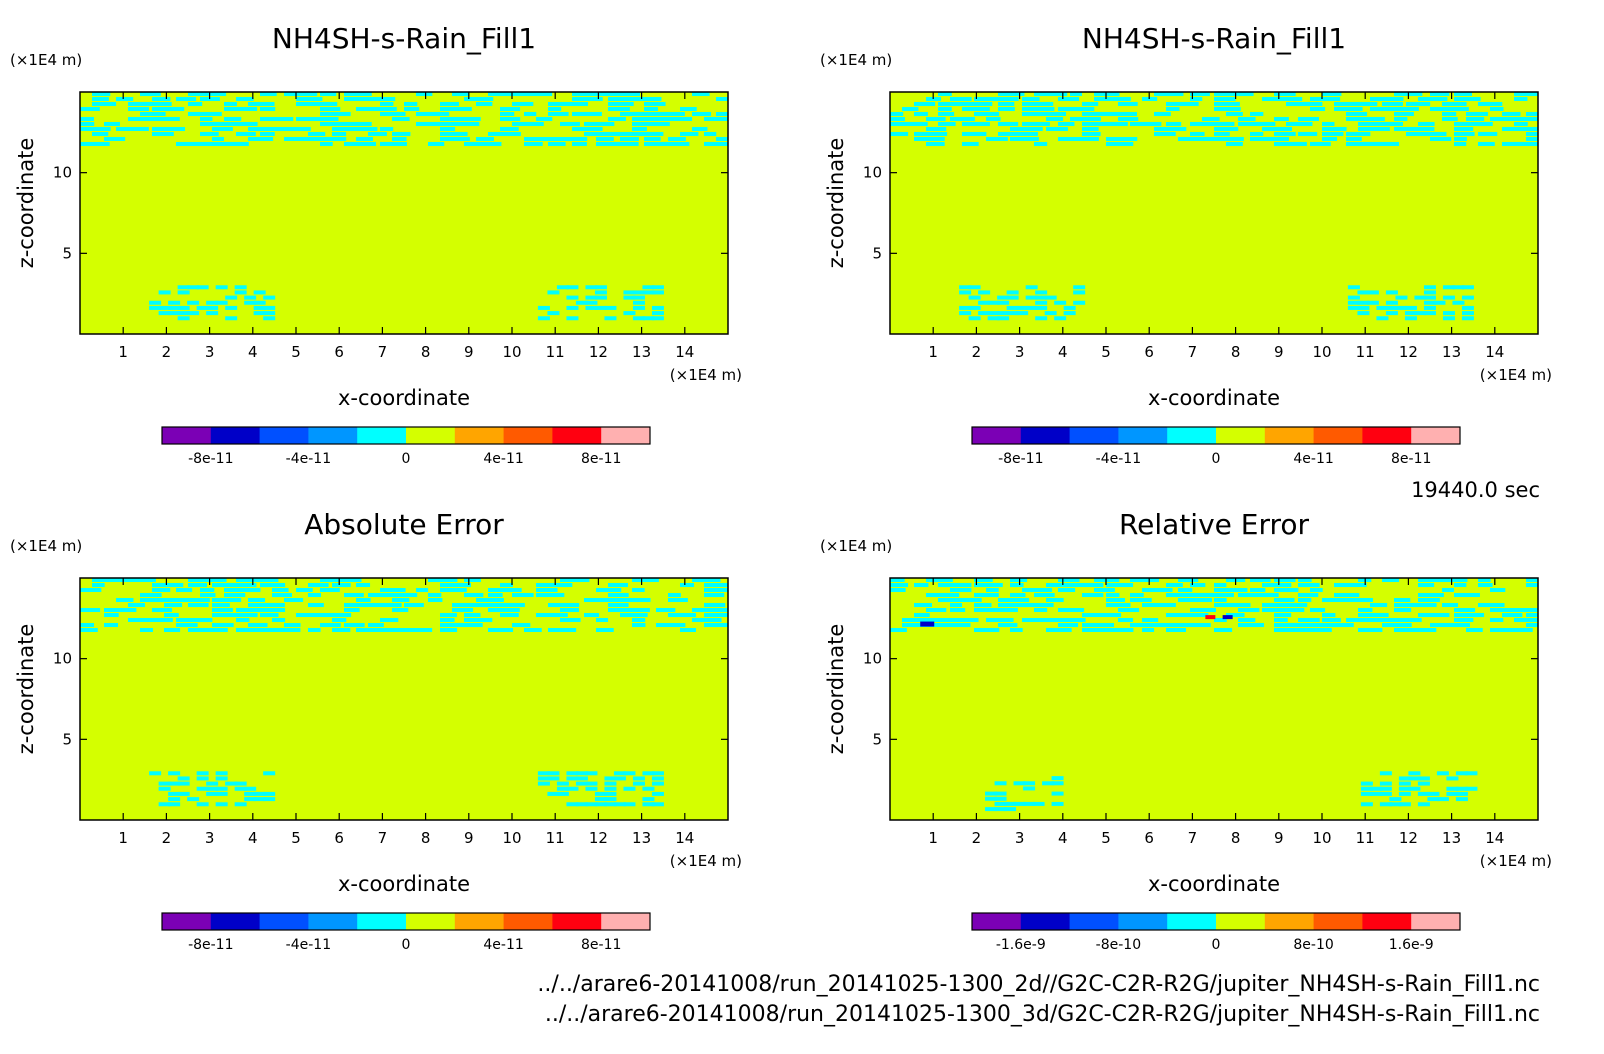 This screenshot has width=1604, height=1054. What do you see at coordinates (641, 352) in the screenshot?
I see `x-tick-label: 13` at bounding box center [641, 352].